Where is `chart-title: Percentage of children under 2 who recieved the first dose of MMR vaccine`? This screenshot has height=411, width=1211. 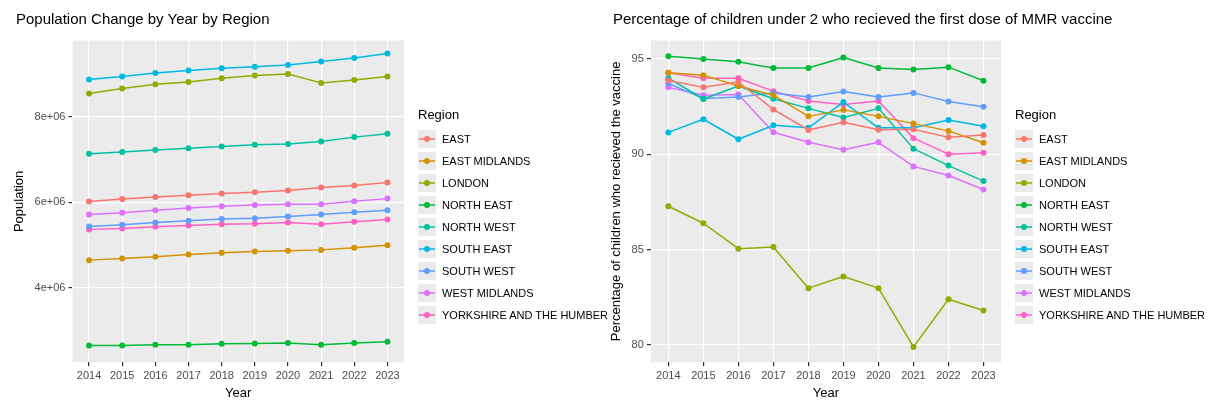
chart-title: Percentage of children under 2 who recieved the first dose of MMR vaccine is located at coordinates (863, 19).